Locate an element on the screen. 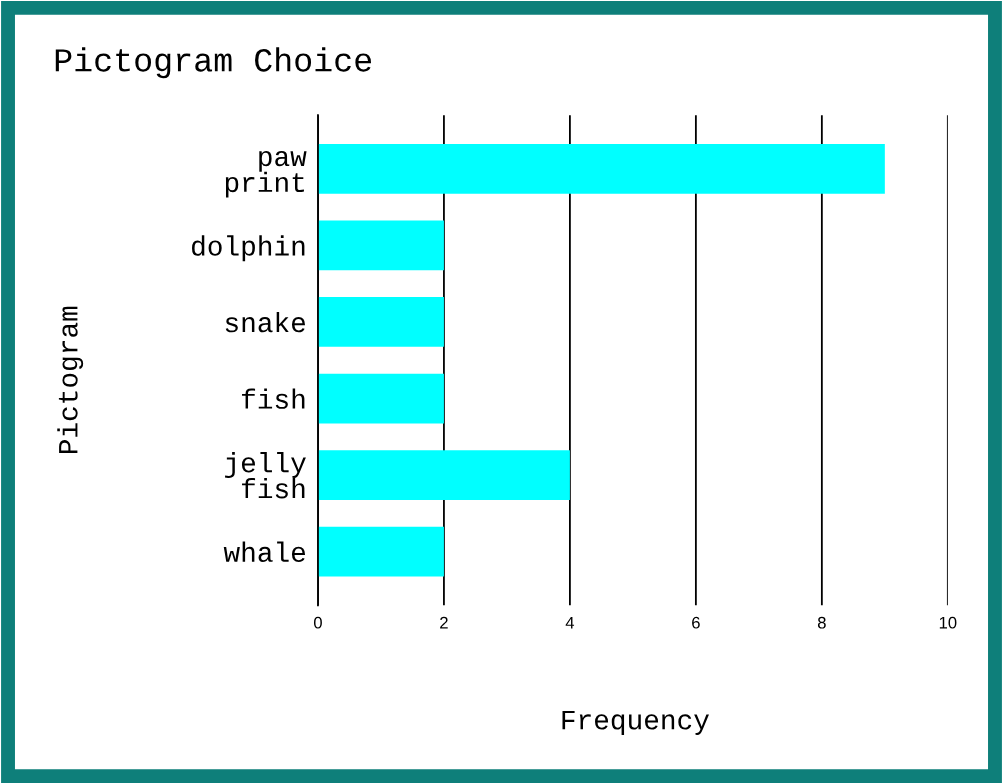 Image resolution: width=1003 pixels, height=784 pixels. x-tick-label: 2 is located at coordinates (444, 622).